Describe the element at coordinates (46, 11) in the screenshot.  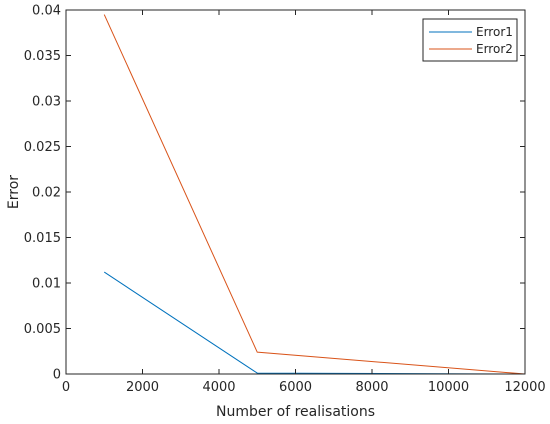
I see `y-tick-label: 0.04` at that location.